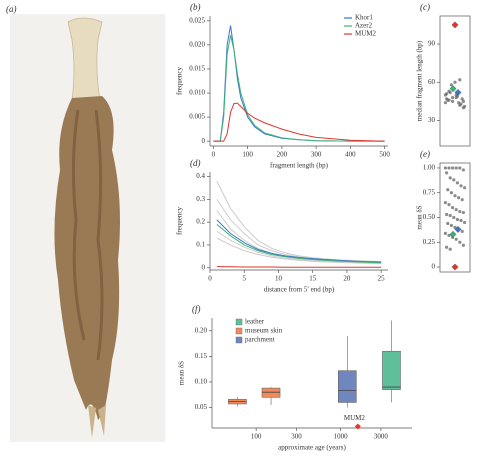  What do you see at coordinates (260, 340) in the screenshot?
I see `legend-label: parchment` at bounding box center [260, 340].